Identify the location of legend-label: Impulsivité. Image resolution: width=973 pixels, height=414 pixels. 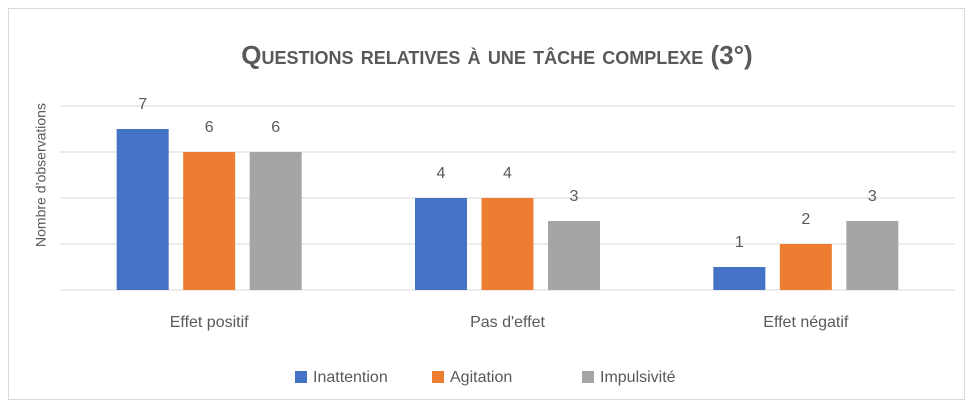
(638, 377).